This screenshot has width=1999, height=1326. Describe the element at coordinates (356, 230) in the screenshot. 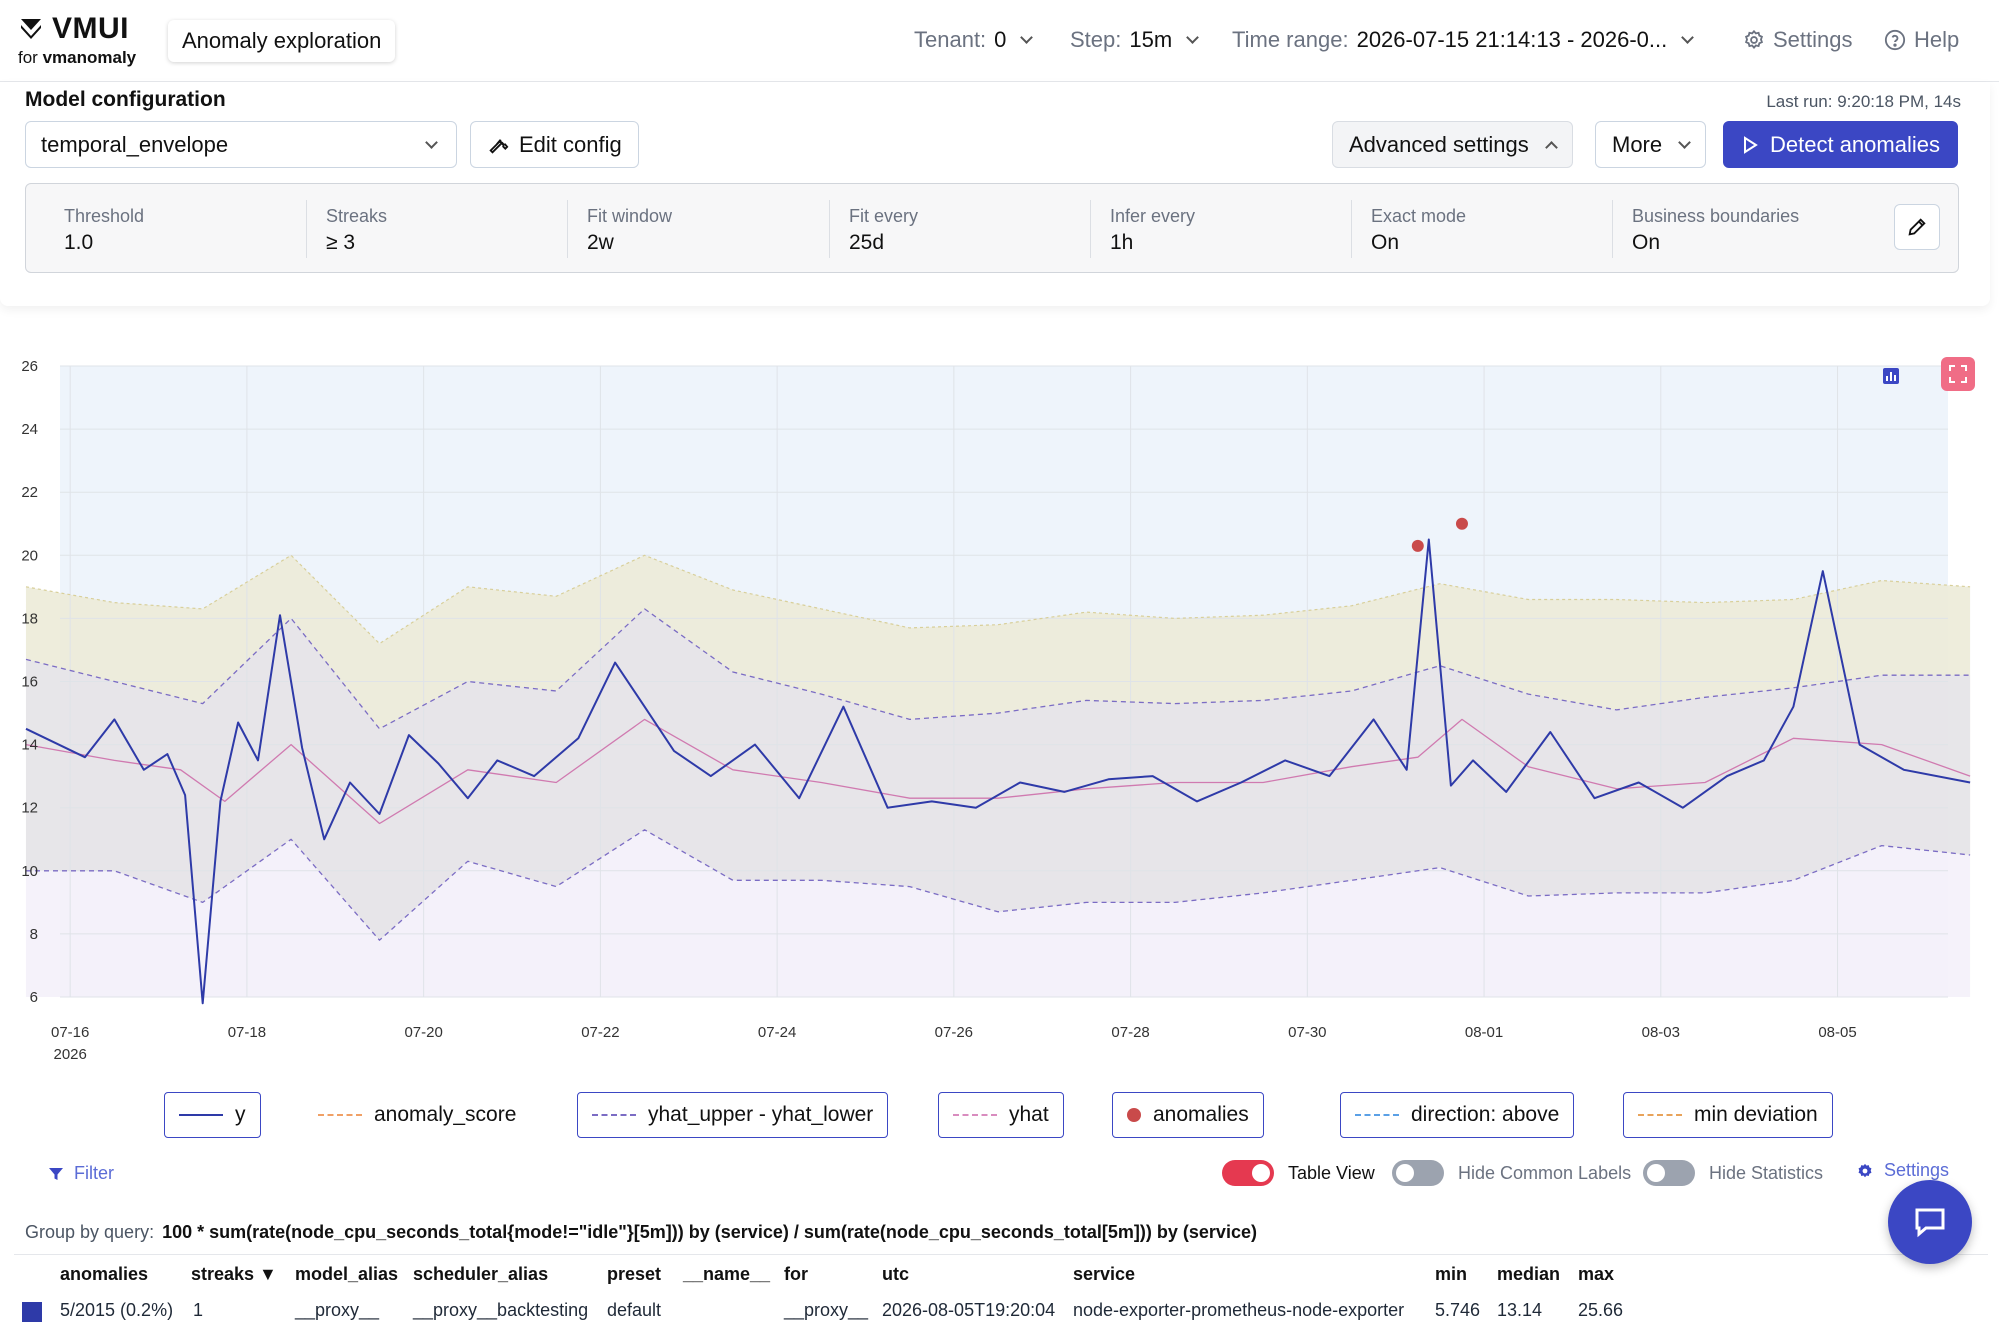

I see `param-streaks: Streaks ≥ 3` at that location.